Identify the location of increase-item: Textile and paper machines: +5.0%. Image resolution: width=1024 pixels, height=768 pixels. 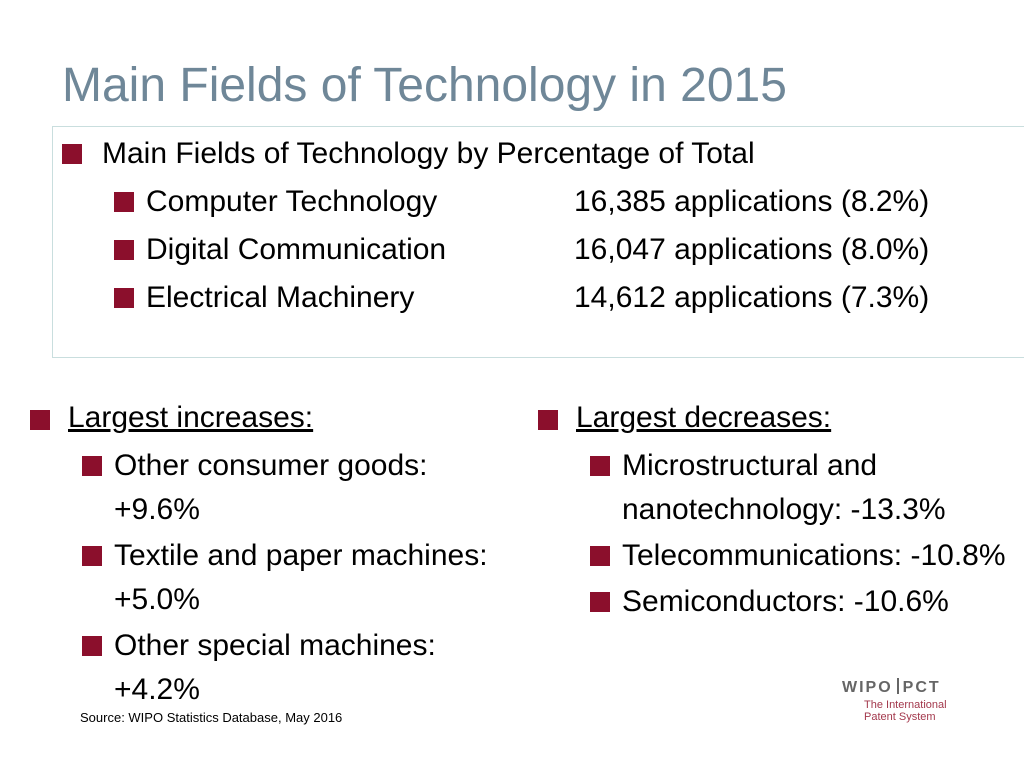
(265, 578).